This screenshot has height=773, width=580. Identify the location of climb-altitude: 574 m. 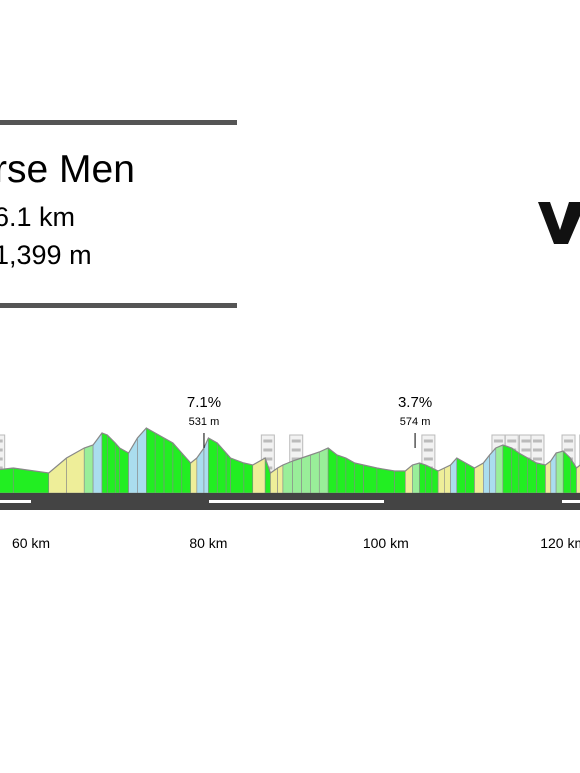
(415, 422).